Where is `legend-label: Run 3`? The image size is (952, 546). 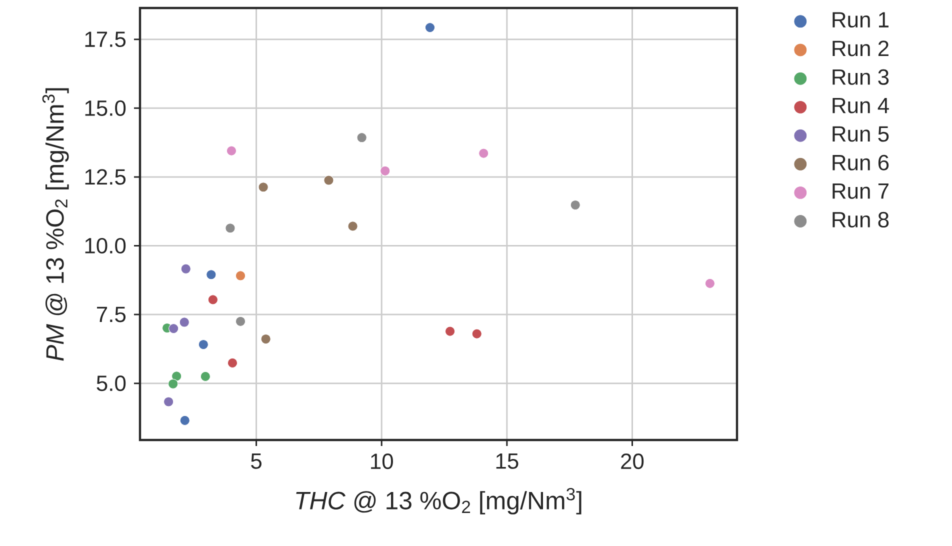
legend-label: Run 3 is located at coordinates (860, 77).